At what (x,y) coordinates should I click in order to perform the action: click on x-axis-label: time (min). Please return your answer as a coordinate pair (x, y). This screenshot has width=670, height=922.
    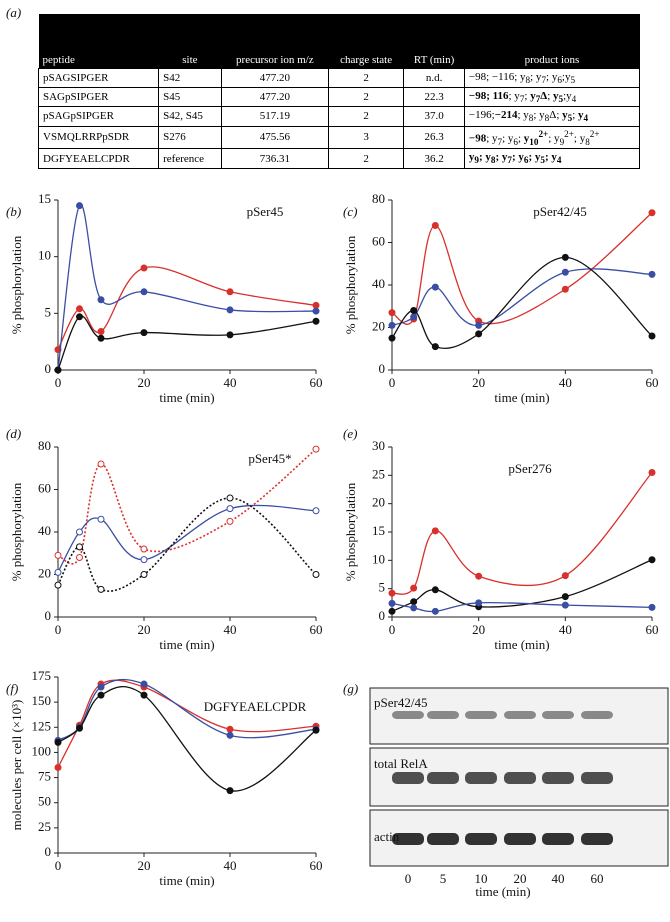
    Looking at the image, I should click on (186, 397).